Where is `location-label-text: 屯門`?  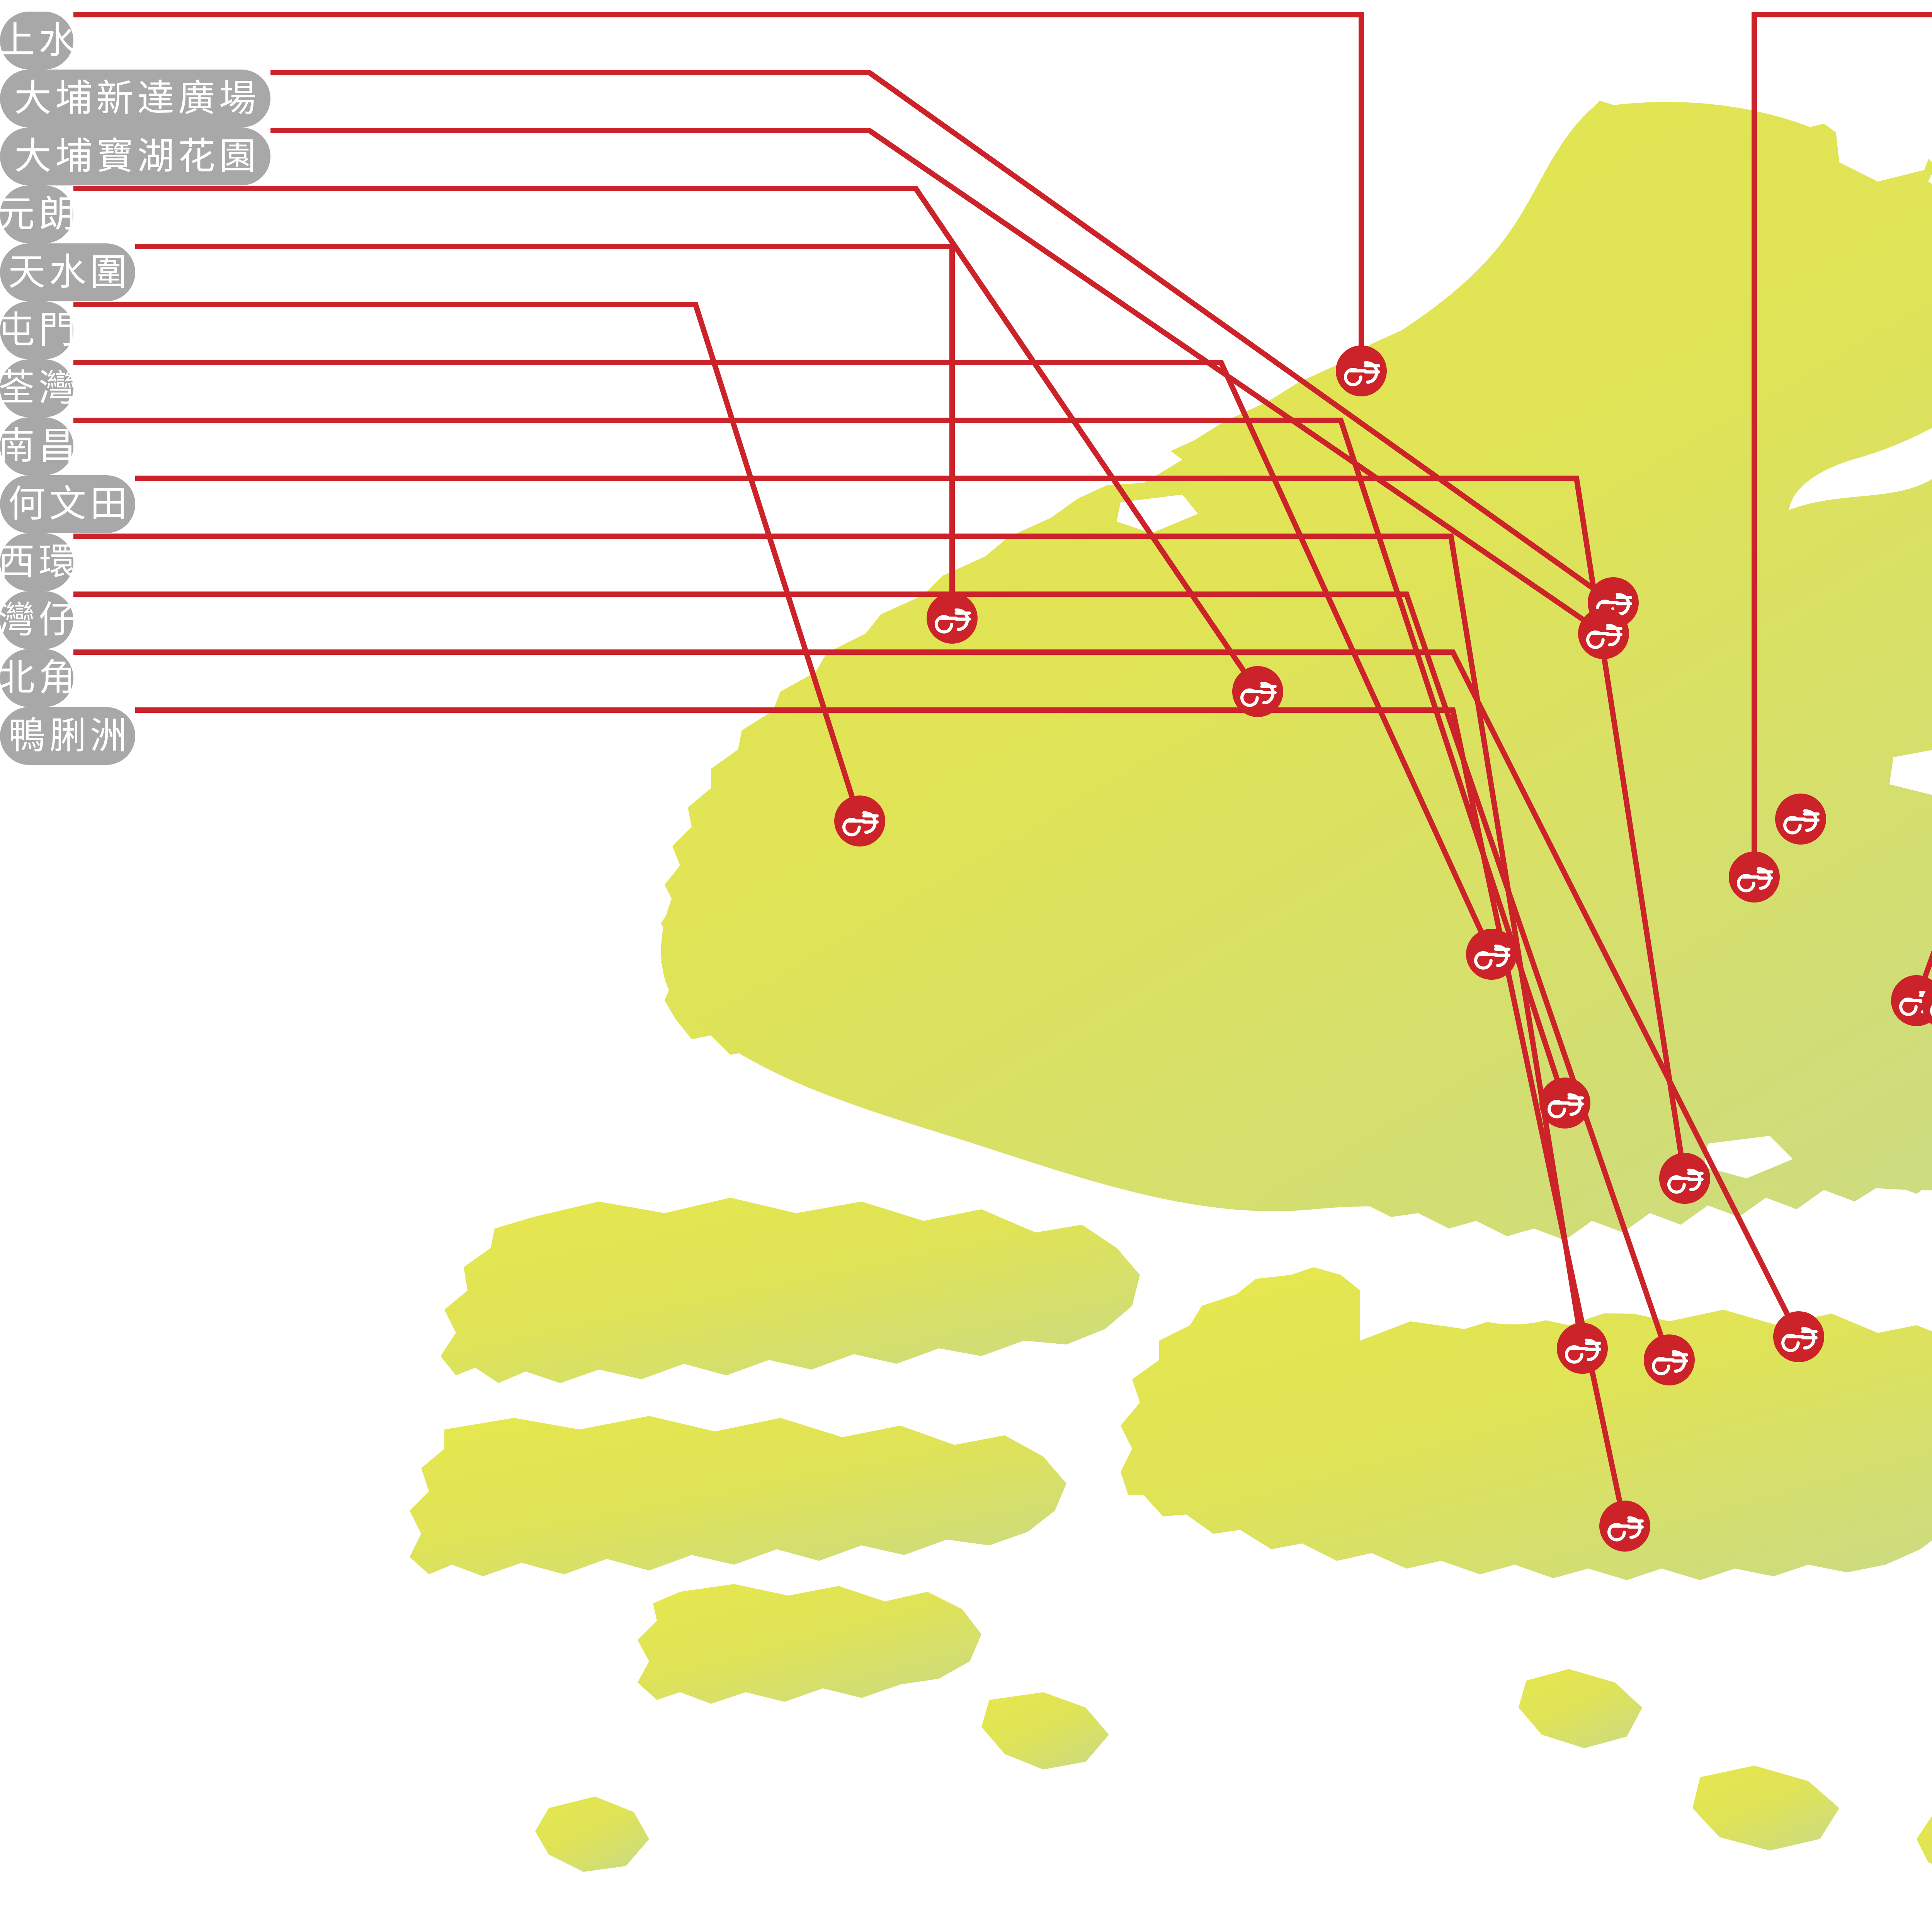
location-label-text: 屯門 is located at coordinates (40, 330).